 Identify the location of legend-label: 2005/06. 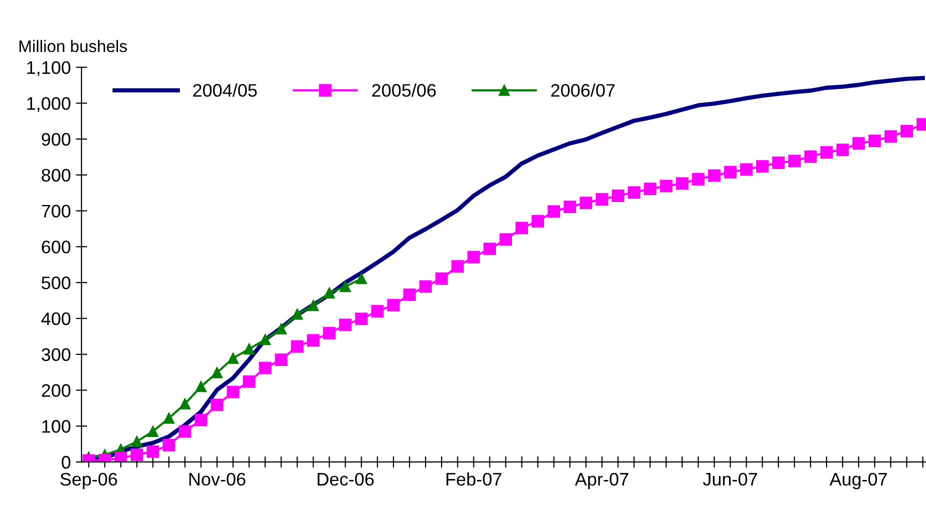
(404, 90).